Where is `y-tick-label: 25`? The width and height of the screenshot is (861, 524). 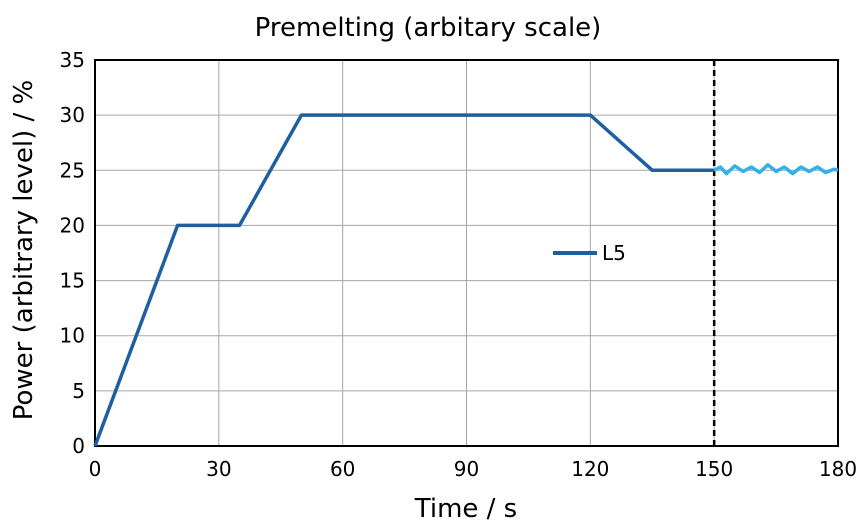
y-tick-label: 25 is located at coordinates (72, 170).